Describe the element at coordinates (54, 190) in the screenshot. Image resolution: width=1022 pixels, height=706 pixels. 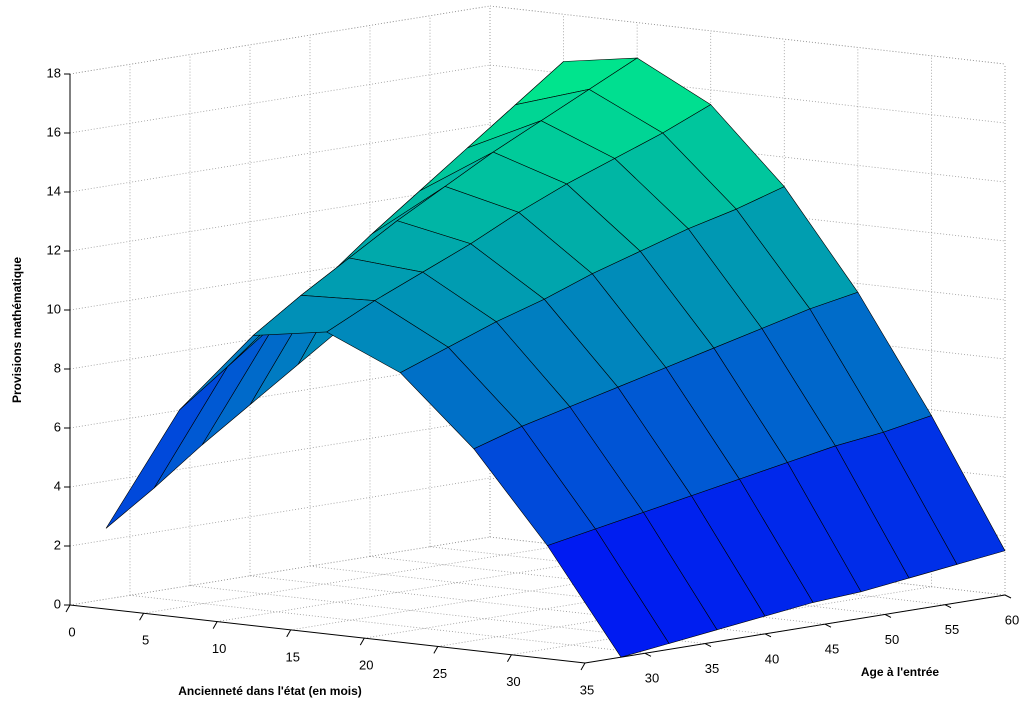
I see `z-tick-label: 14` at that location.